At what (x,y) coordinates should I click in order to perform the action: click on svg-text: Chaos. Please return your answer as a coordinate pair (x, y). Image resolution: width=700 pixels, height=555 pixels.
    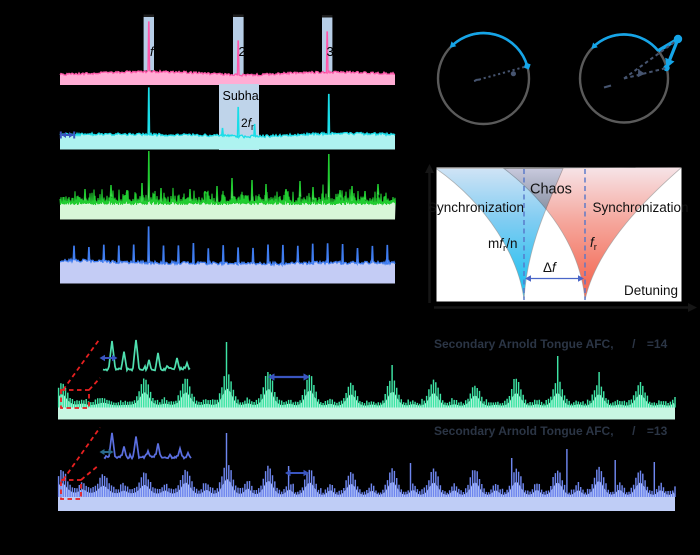
    Looking at the image, I should click on (551, 190).